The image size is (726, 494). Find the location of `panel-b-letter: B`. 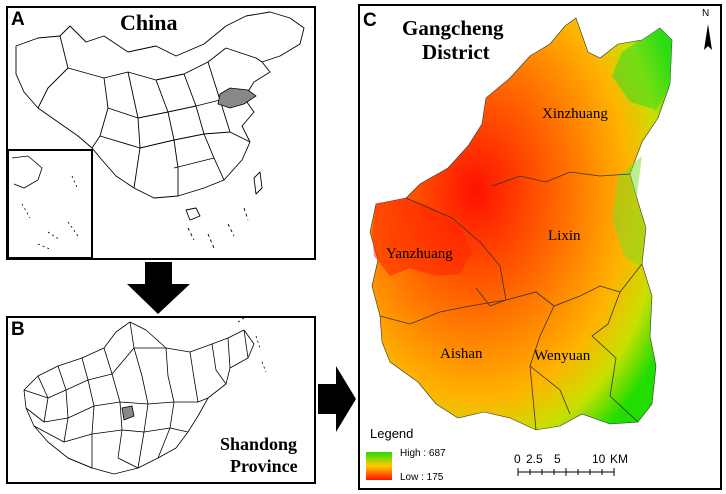

panel-b-letter: B is located at coordinates (18, 329).